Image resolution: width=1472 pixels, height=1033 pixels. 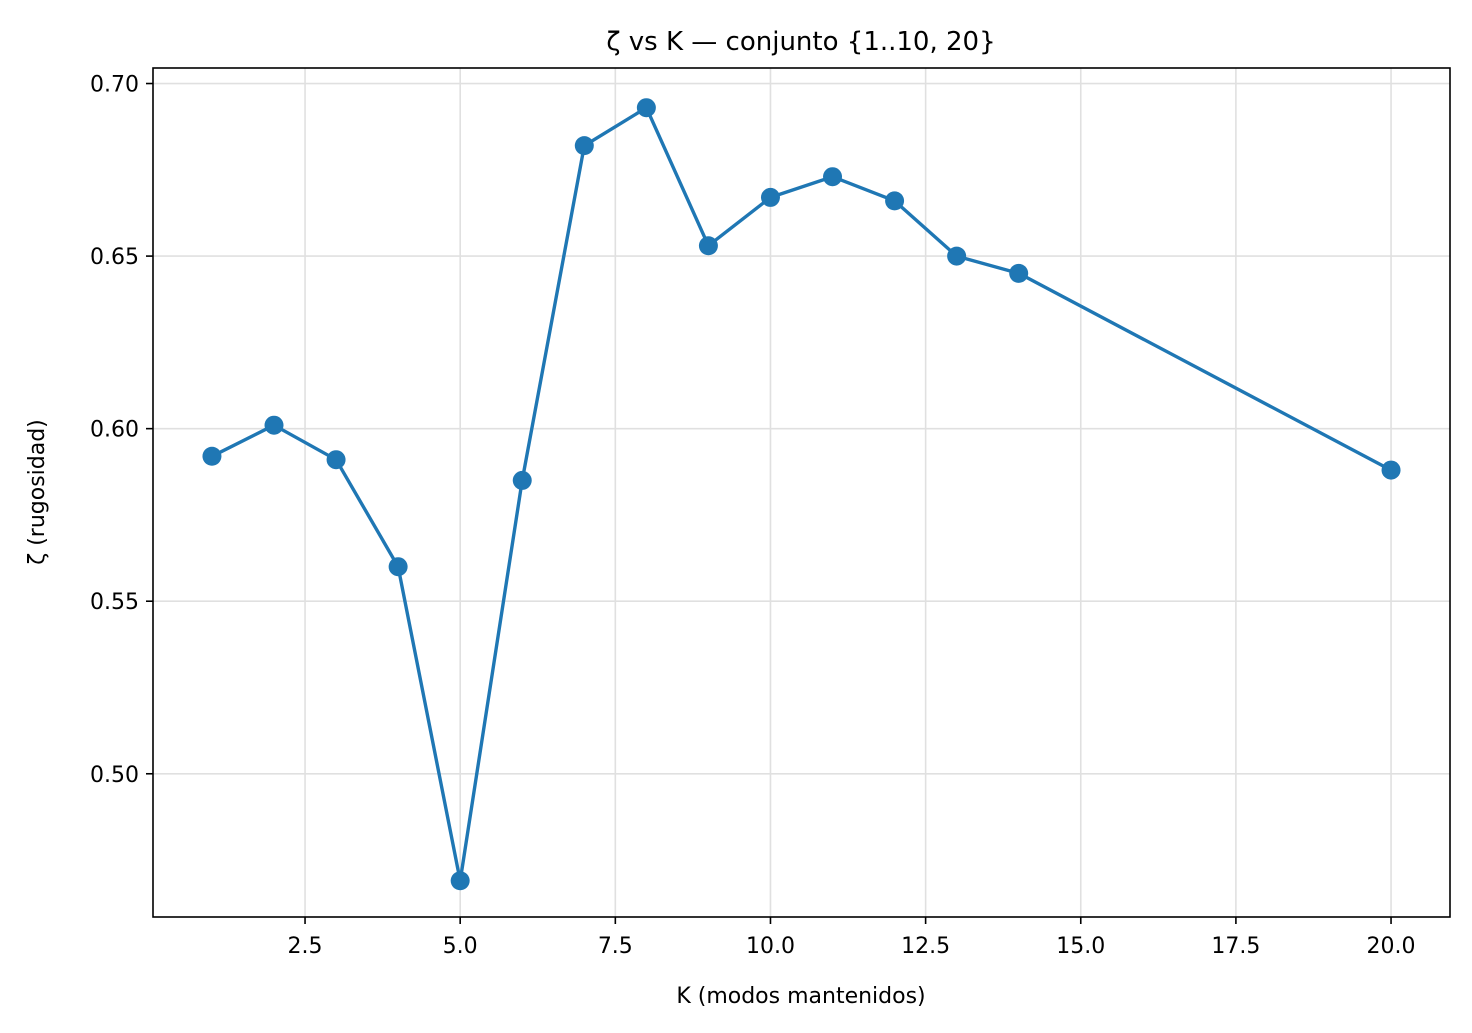 What do you see at coordinates (305, 946) in the screenshot?
I see `x-tick-label: 2.5` at bounding box center [305, 946].